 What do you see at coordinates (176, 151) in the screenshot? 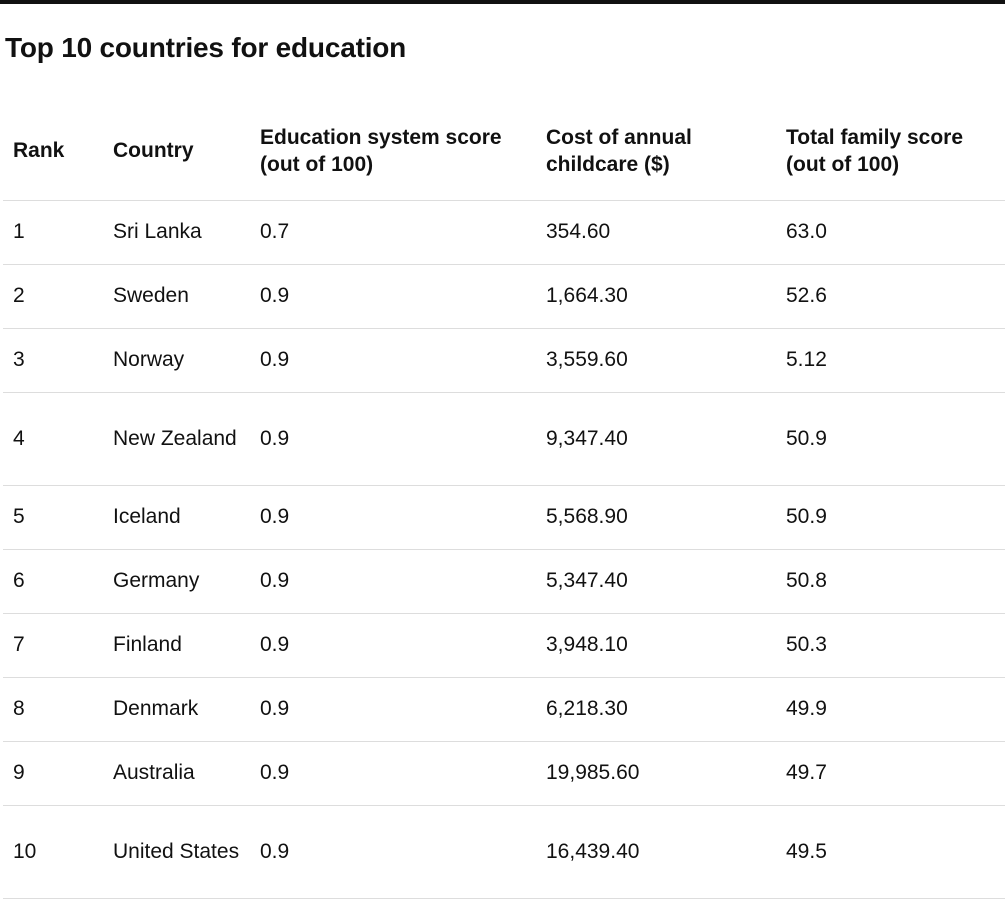
I see `header-country: Country` at bounding box center [176, 151].